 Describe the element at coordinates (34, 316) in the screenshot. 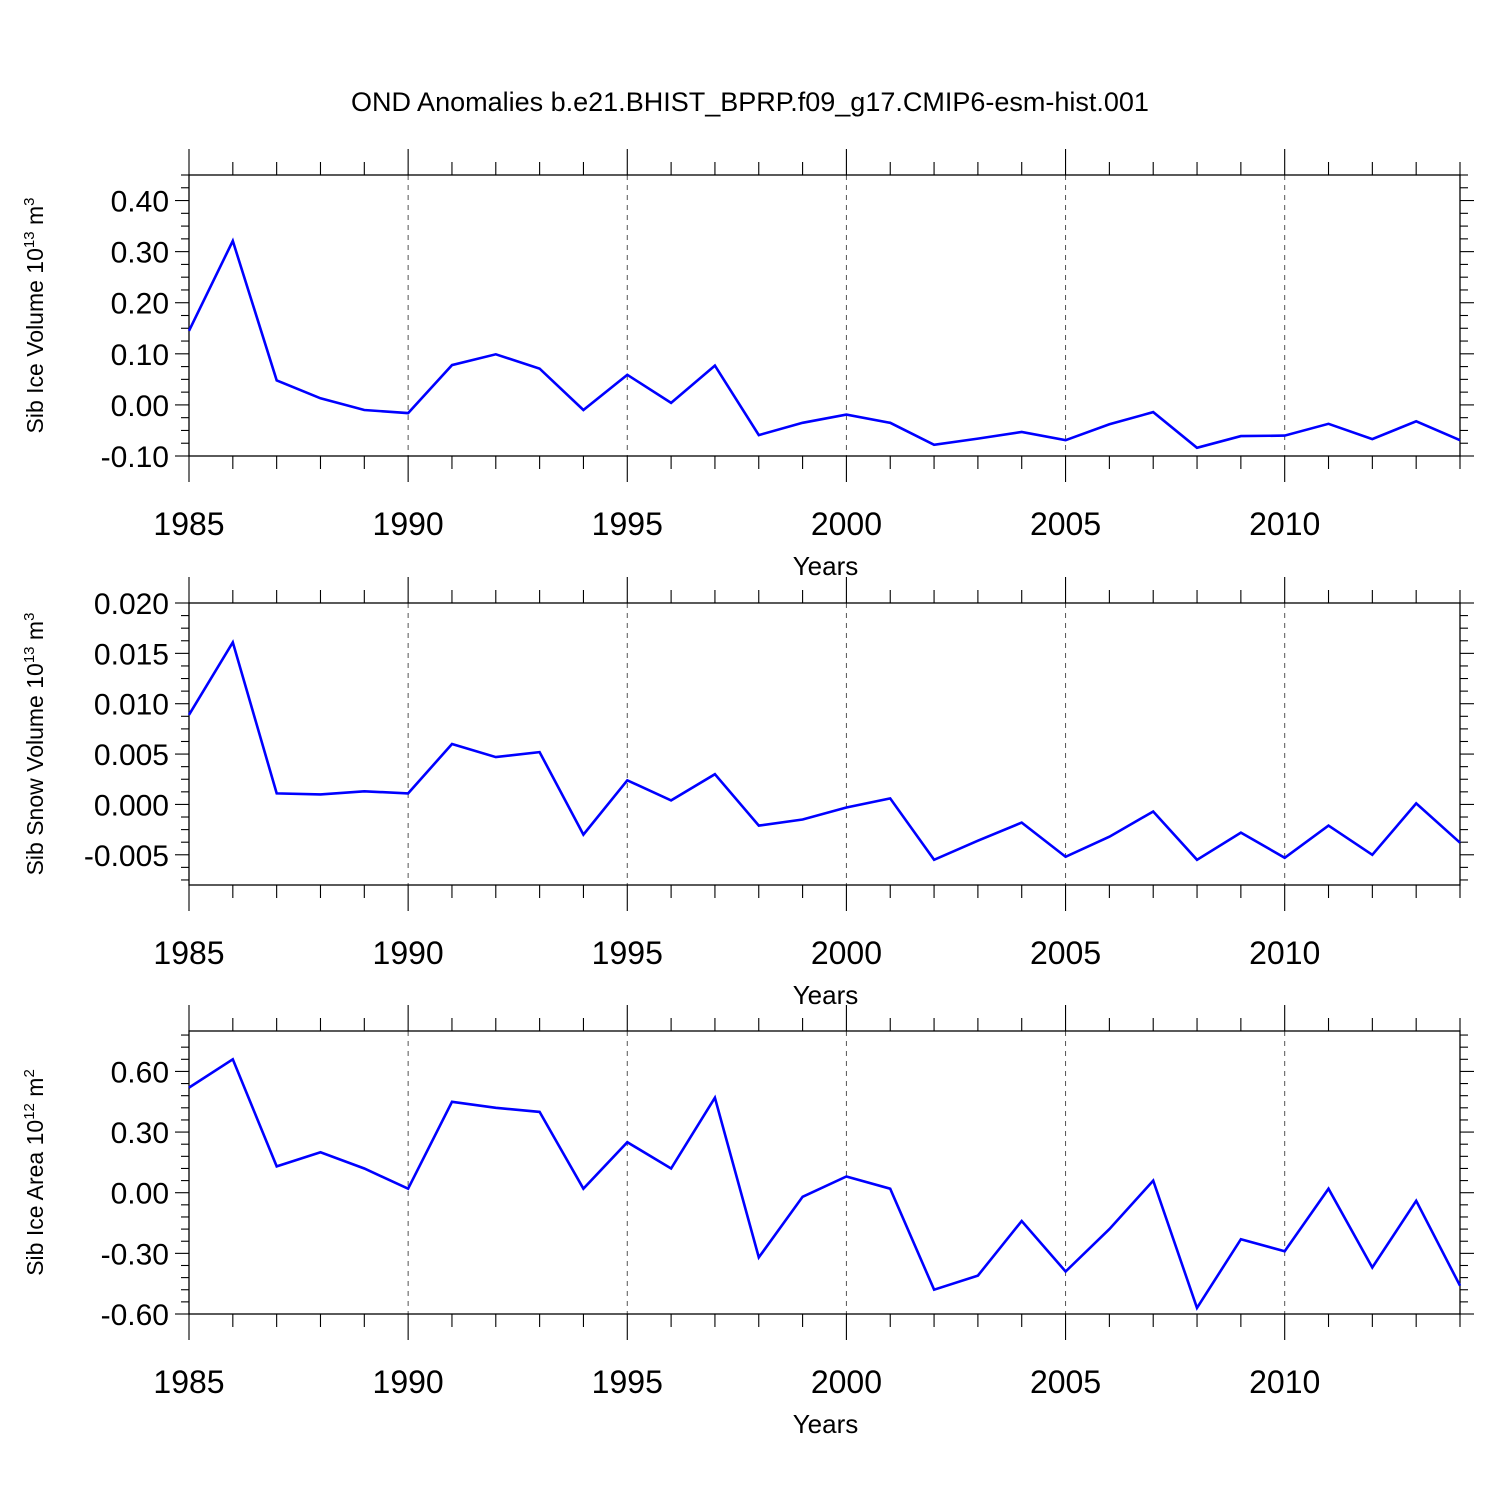

I see `ice-volume-y-axis-label: Sib Ice Volume 1013 m3` at that location.